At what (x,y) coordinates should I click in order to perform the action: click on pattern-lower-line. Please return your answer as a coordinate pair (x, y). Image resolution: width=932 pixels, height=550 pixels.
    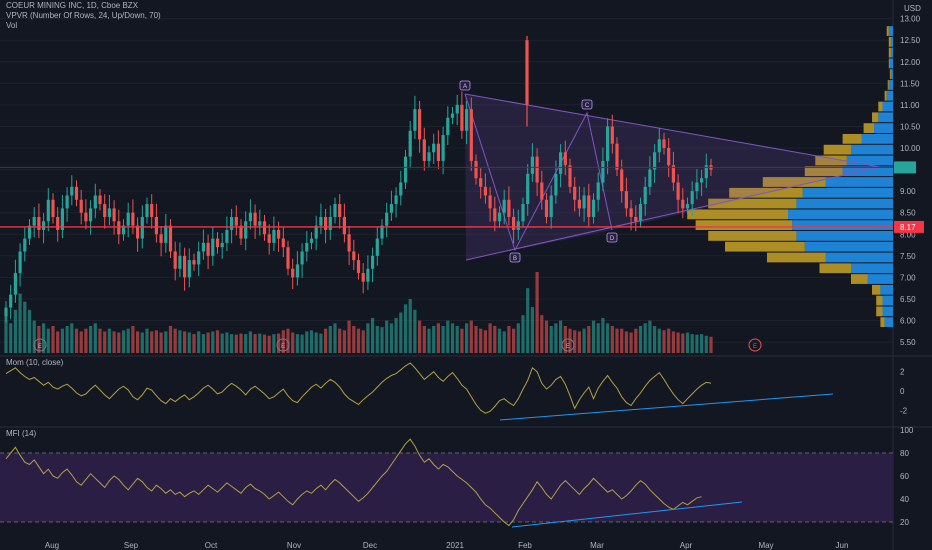
    Looking at the image, I should click on (673, 213).